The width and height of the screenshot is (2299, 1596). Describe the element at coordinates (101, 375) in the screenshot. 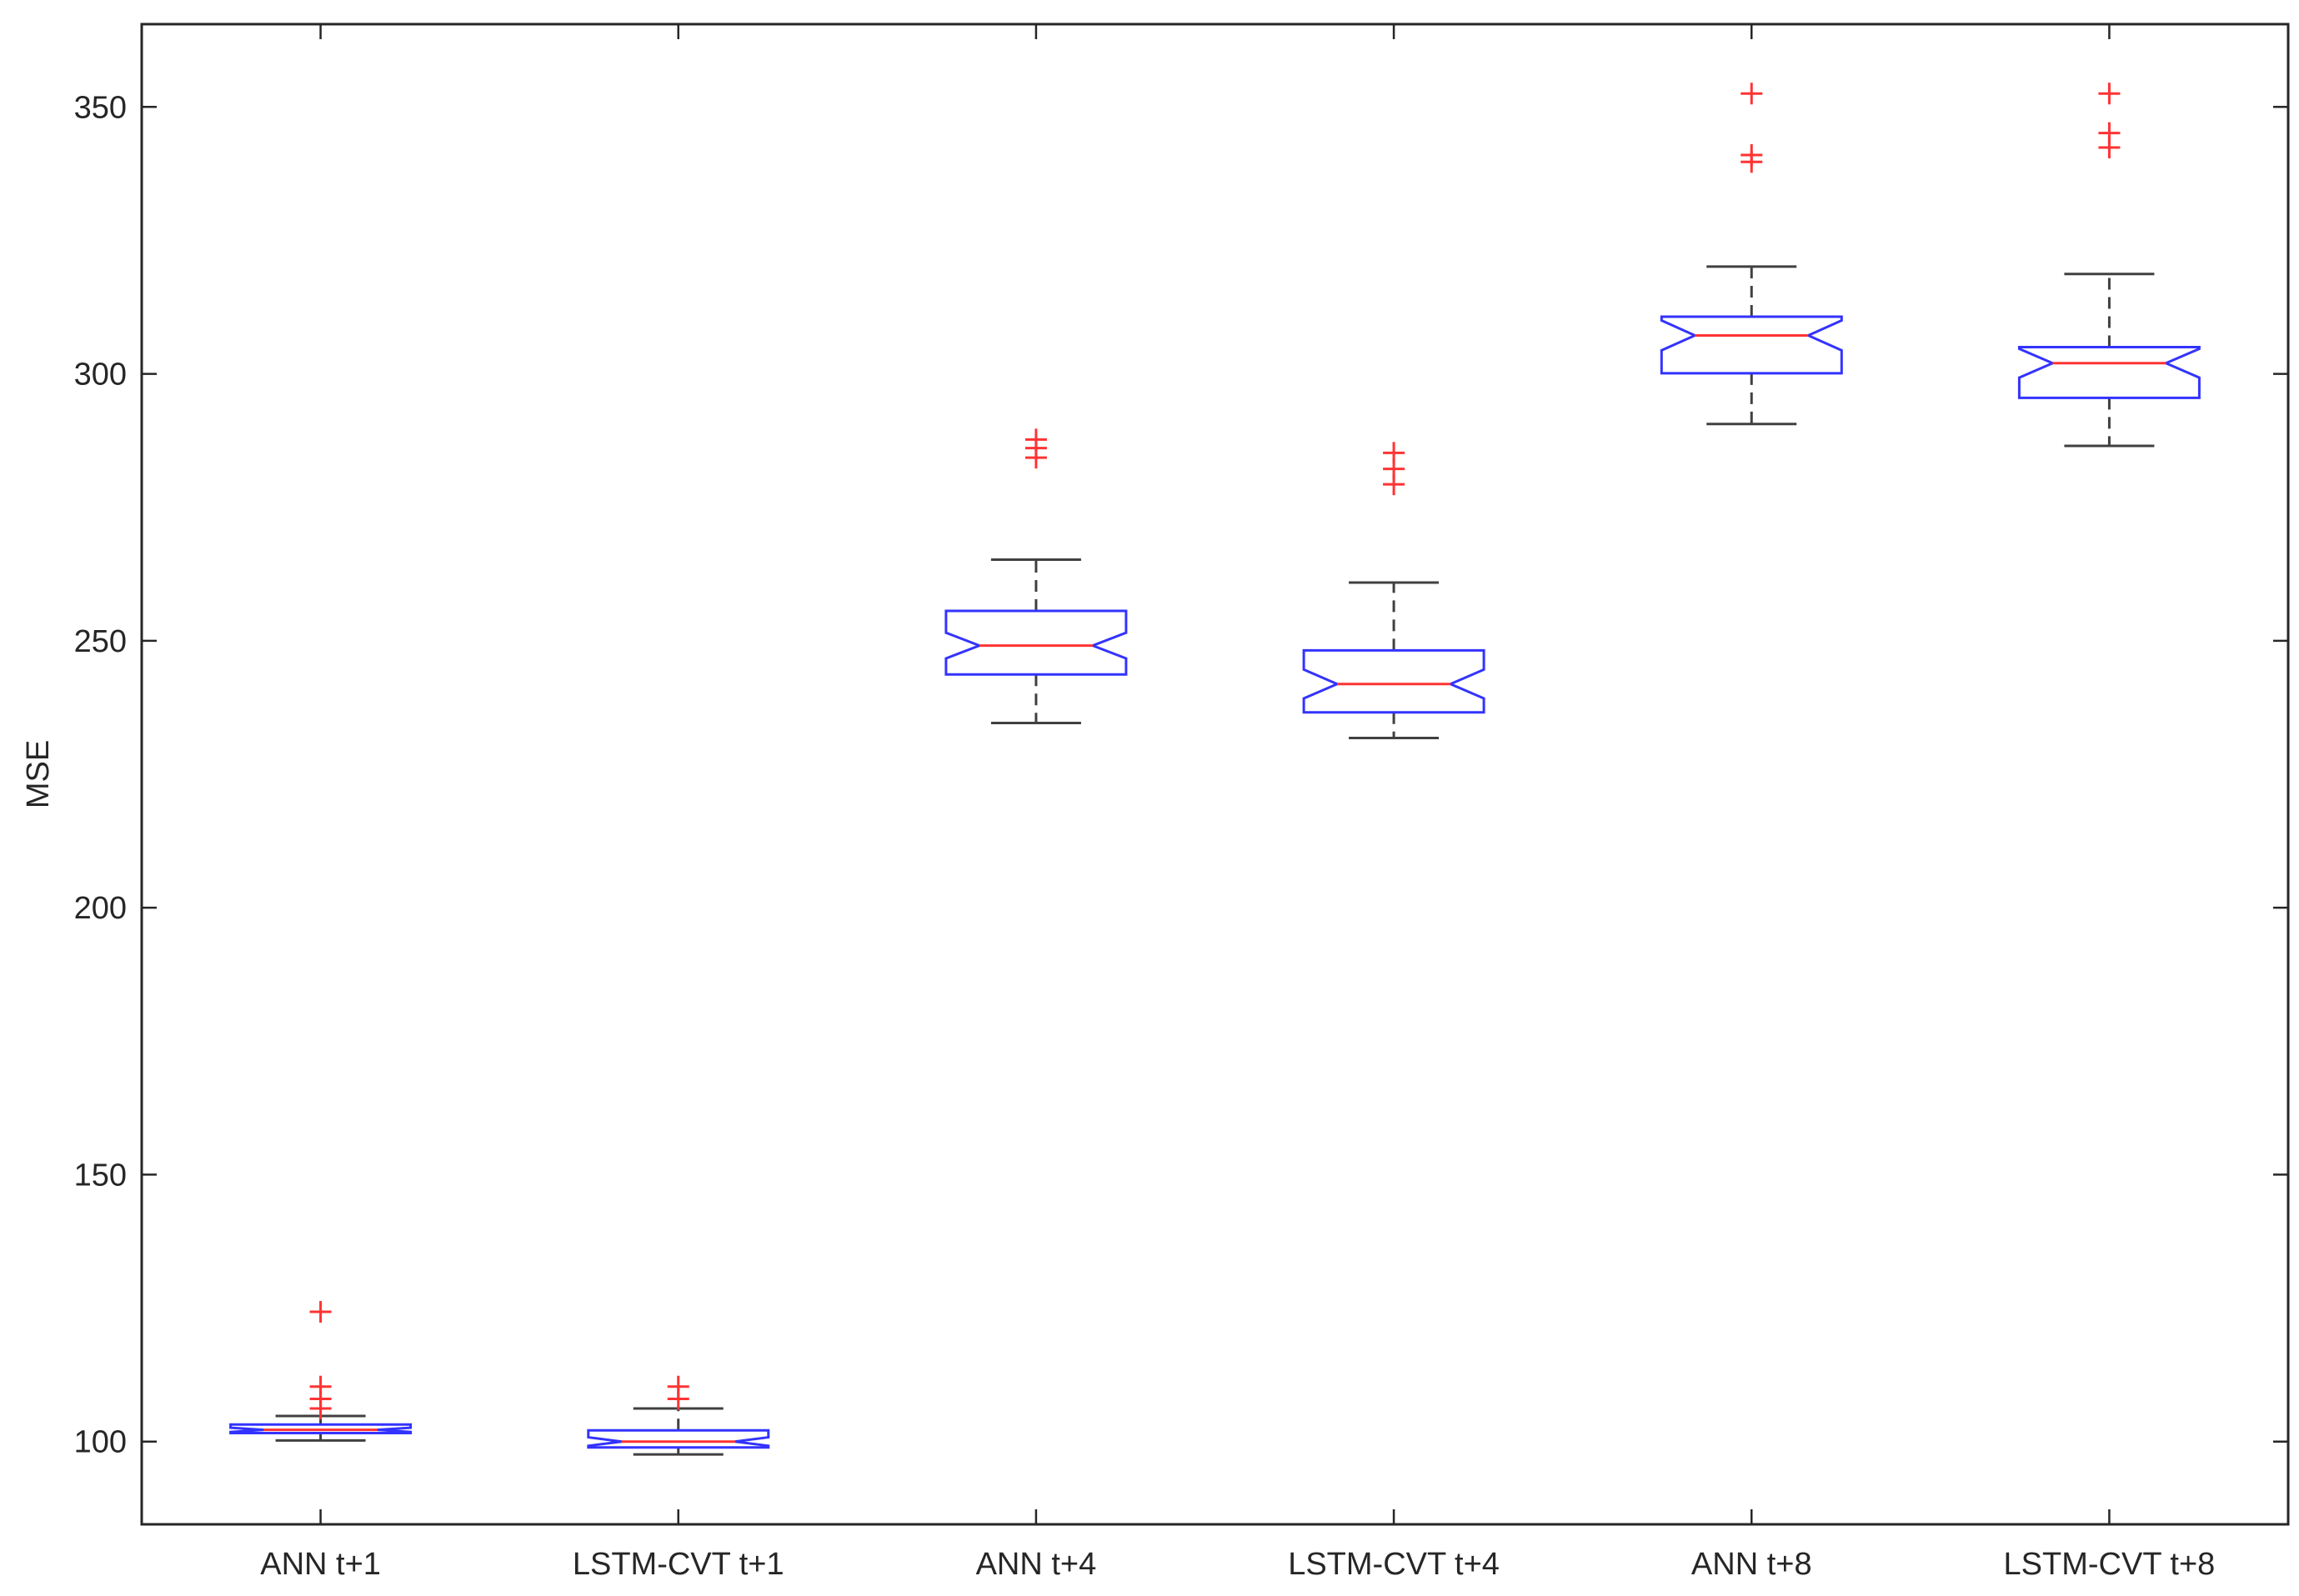

I see `y-tick-label: 300` at that location.